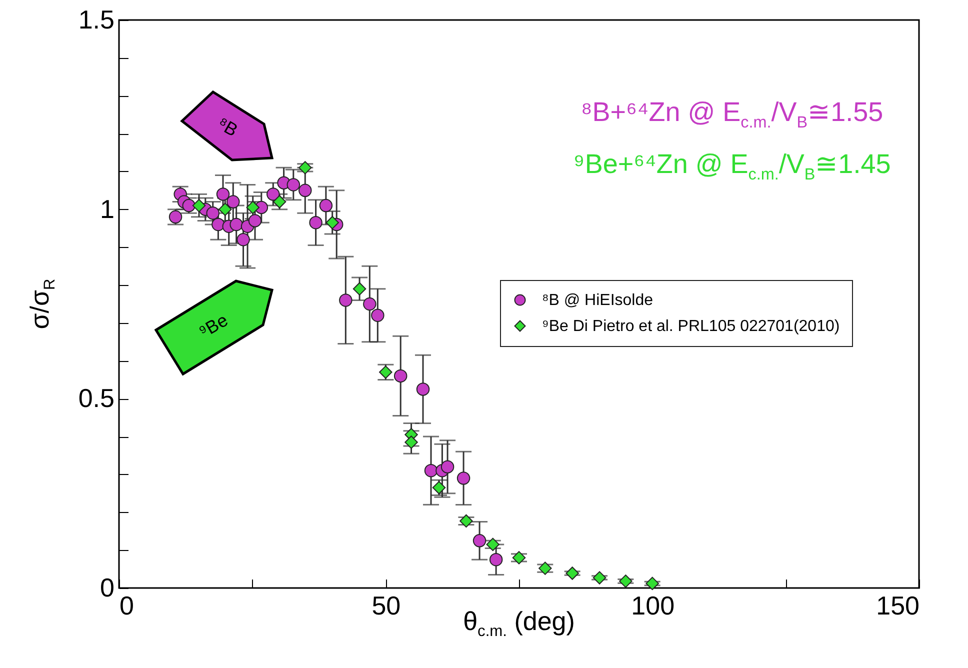 The width and height of the screenshot is (968, 668). What do you see at coordinates (127, 605) in the screenshot?
I see `x-tick-label: 0` at bounding box center [127, 605].